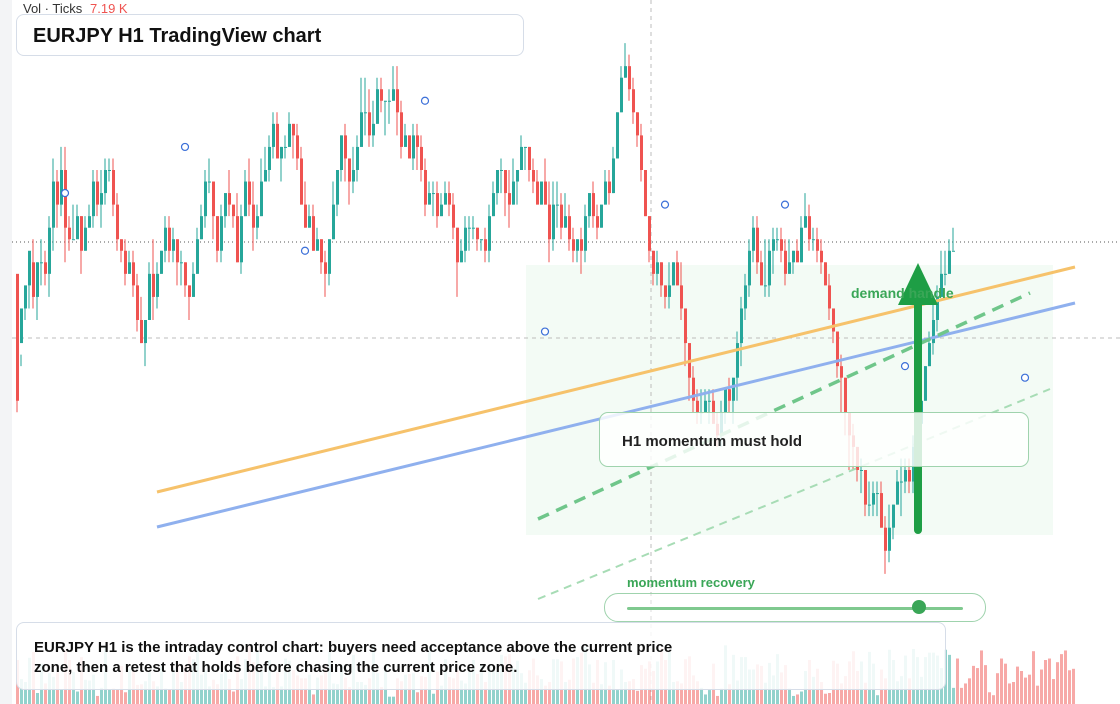 Image resolution: width=1120 pixels, height=704 pixels. I want to click on momentum-slider, so click(795, 607).